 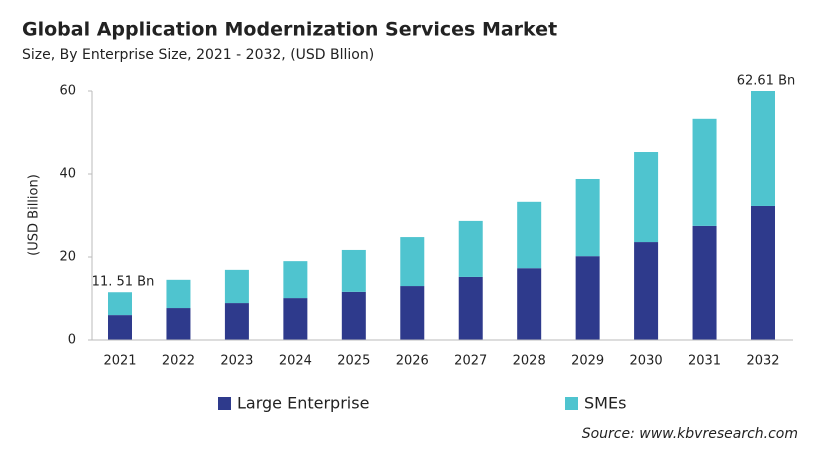 I want to click on y-tick-label: 20, so click(x=67, y=257).